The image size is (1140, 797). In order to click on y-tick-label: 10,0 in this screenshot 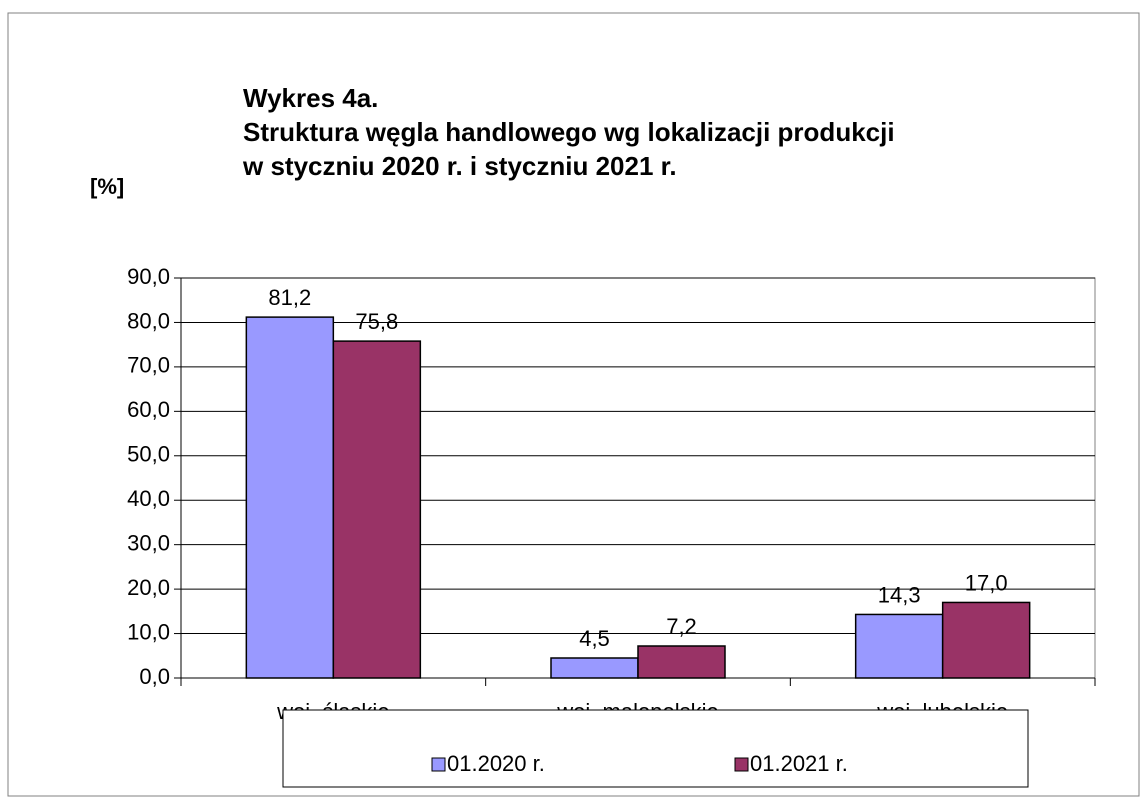, I will do `click(148, 631)`.